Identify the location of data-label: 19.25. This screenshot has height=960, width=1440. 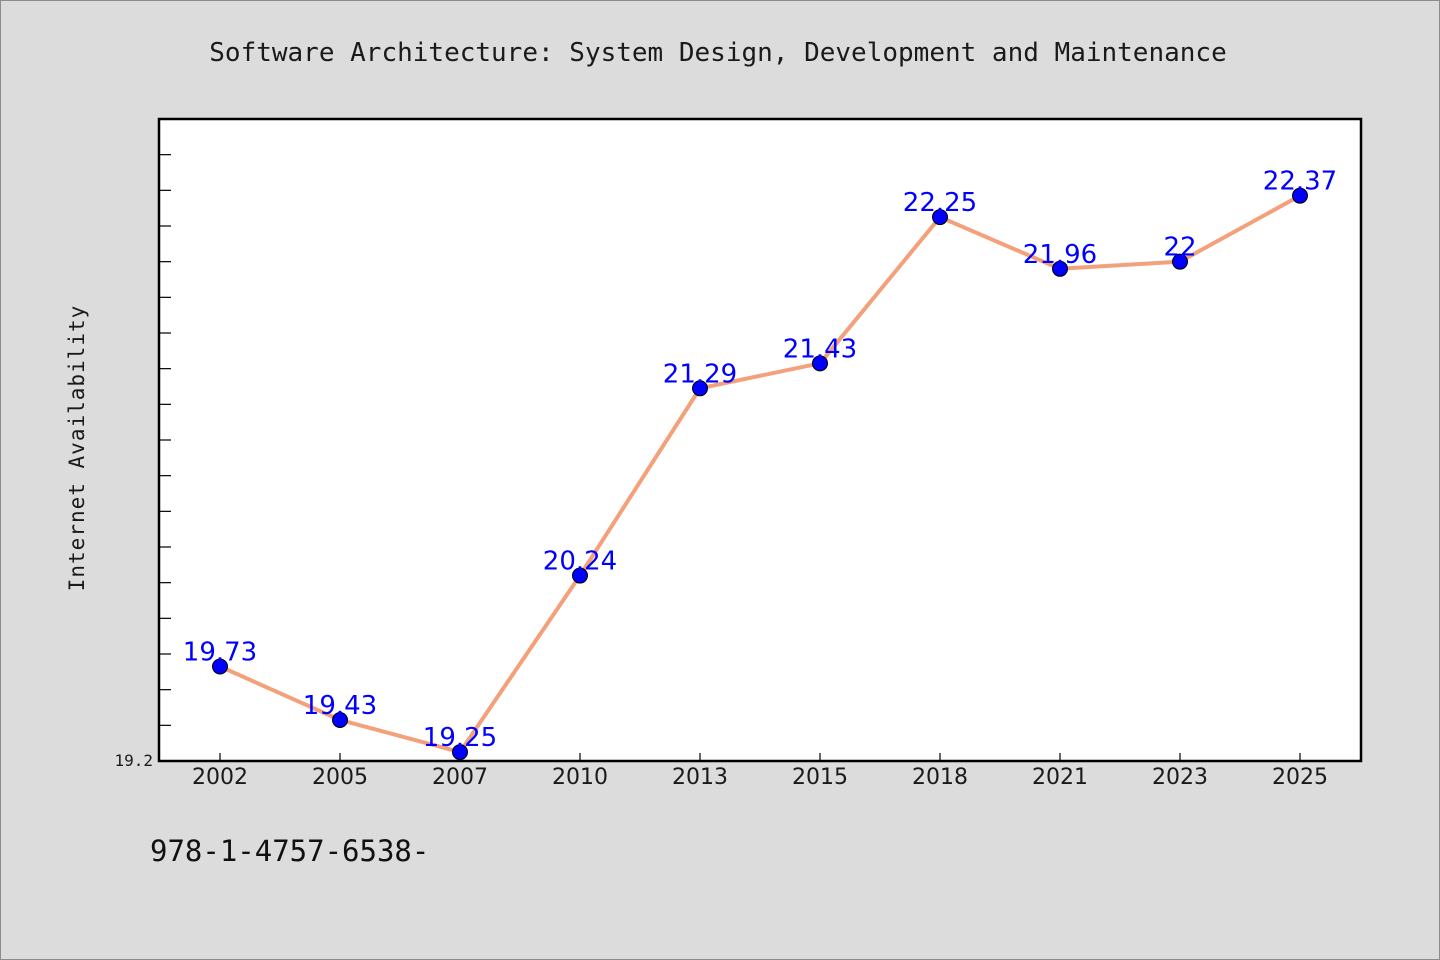
(460, 738).